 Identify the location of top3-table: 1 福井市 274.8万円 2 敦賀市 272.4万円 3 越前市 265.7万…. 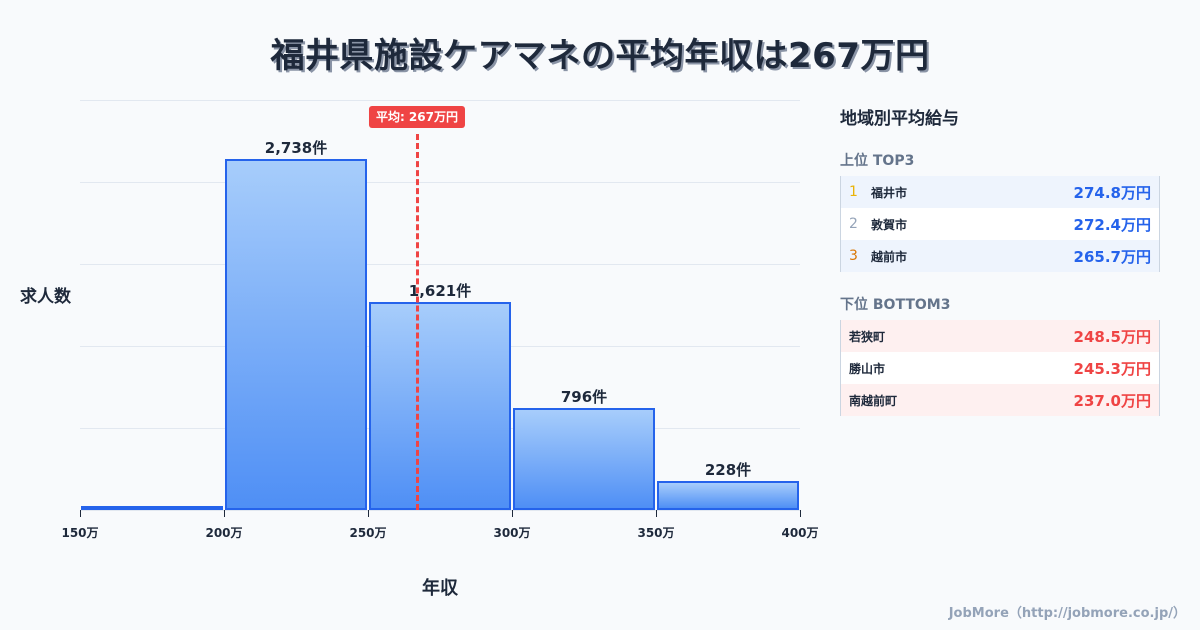
(1000, 224).